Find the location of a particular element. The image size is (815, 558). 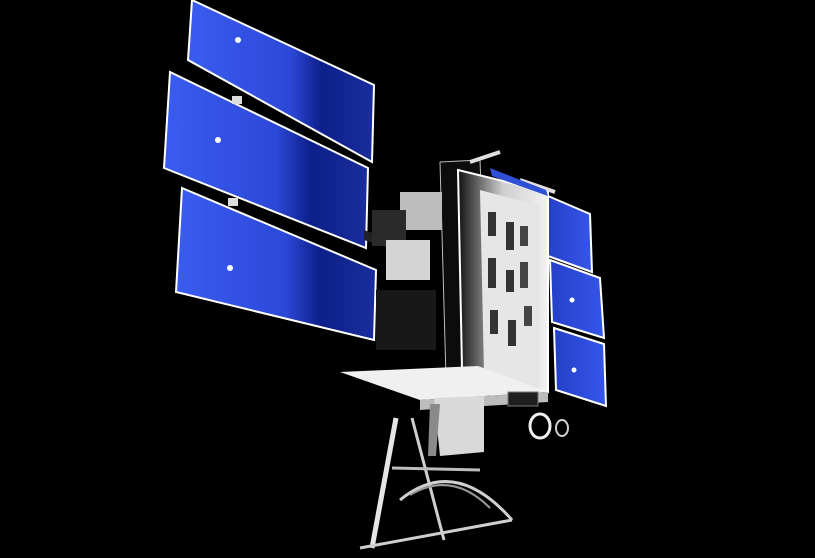

antenna-assembly is located at coordinates (464, 470).